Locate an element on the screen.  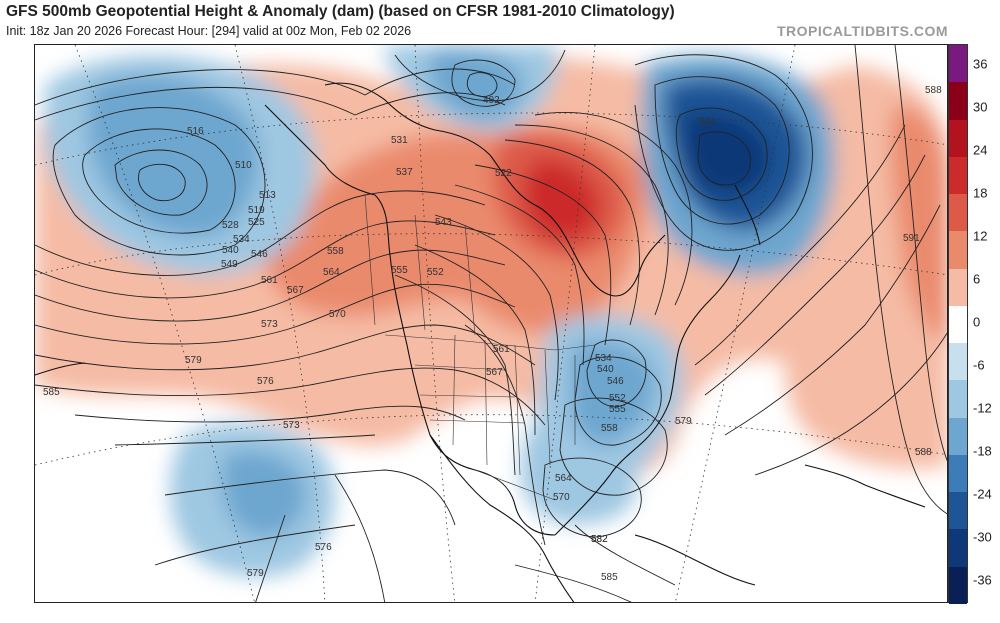
contour-label: 528 is located at coordinates (230, 225).